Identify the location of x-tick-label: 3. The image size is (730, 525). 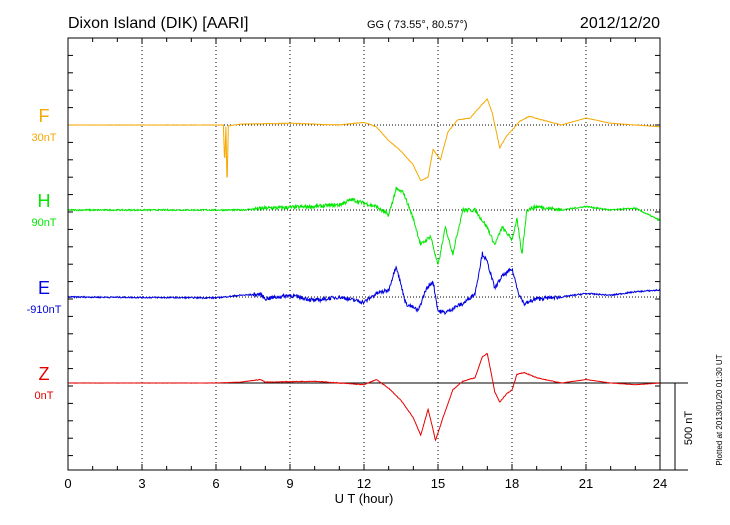
(141, 483).